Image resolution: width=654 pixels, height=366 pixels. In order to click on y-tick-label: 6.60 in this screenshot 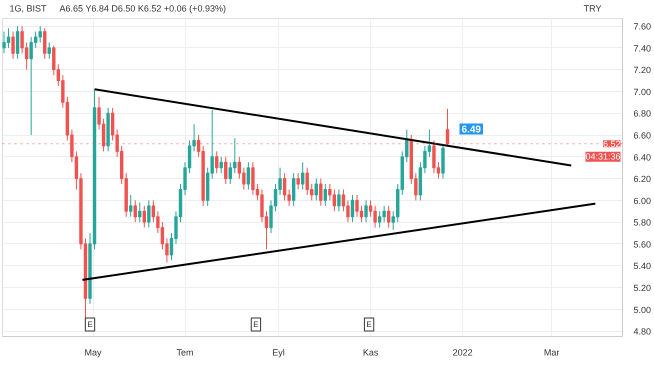, I will do `click(643, 135)`.